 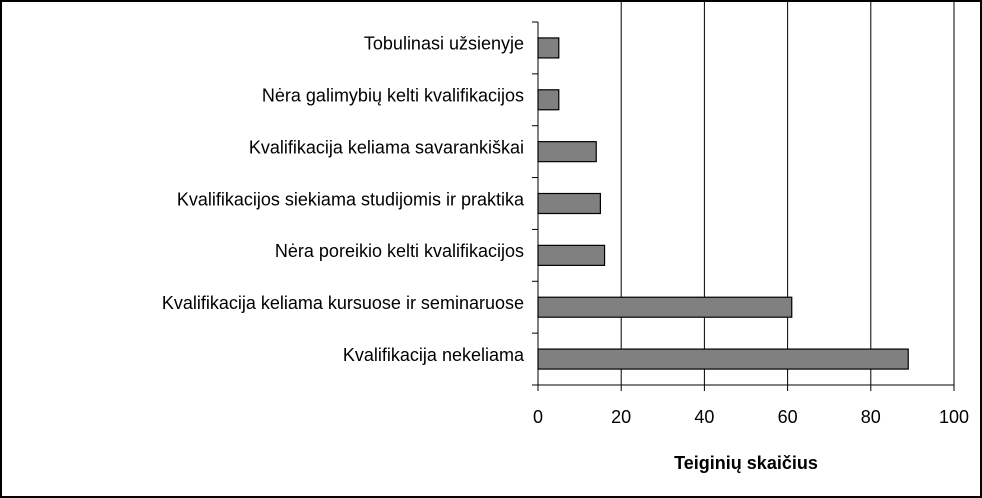 I want to click on y-tick-label: Nėra poreikio kelti kvalifikacijos, so click(x=399, y=251).